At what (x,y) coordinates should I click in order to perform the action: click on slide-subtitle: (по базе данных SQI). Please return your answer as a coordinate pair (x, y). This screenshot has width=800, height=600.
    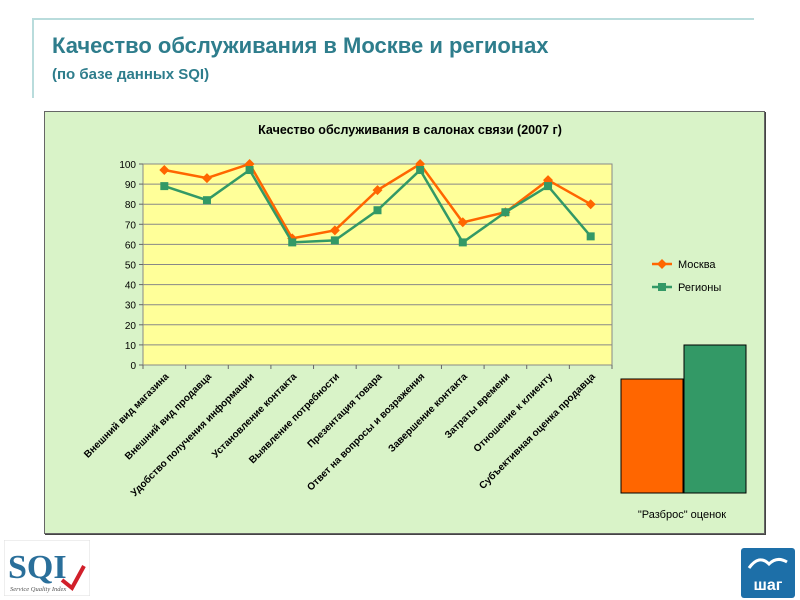
    Looking at the image, I should click on (131, 74).